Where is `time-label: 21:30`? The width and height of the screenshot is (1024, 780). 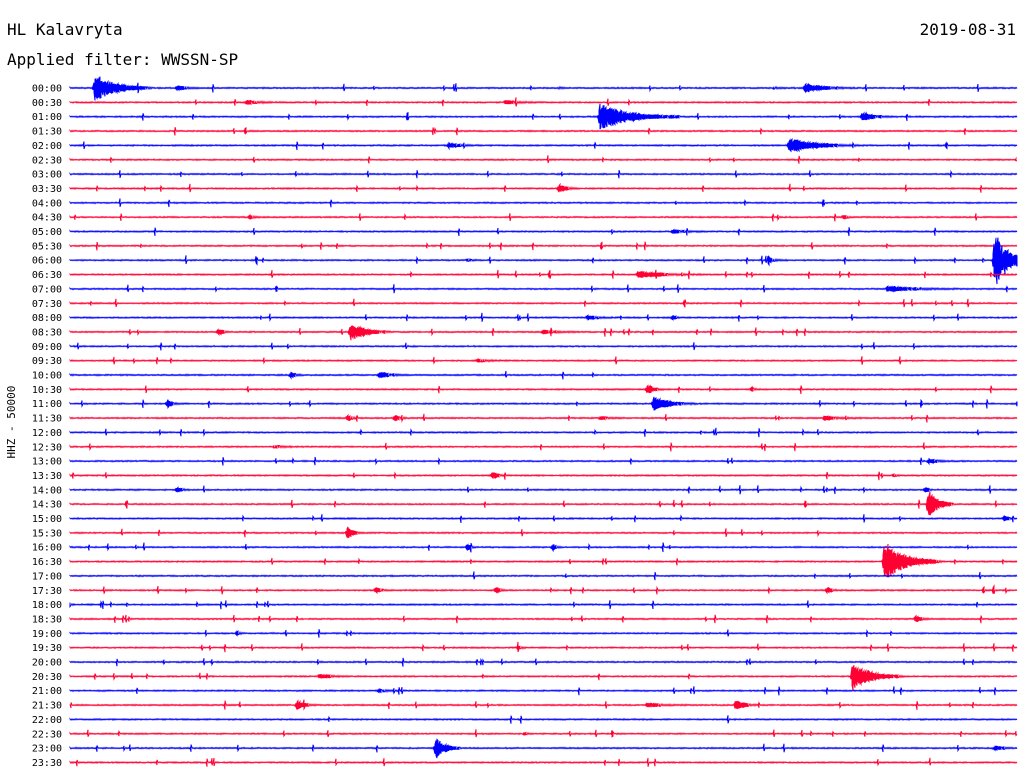 time-label: 21:30 is located at coordinates (47, 706).